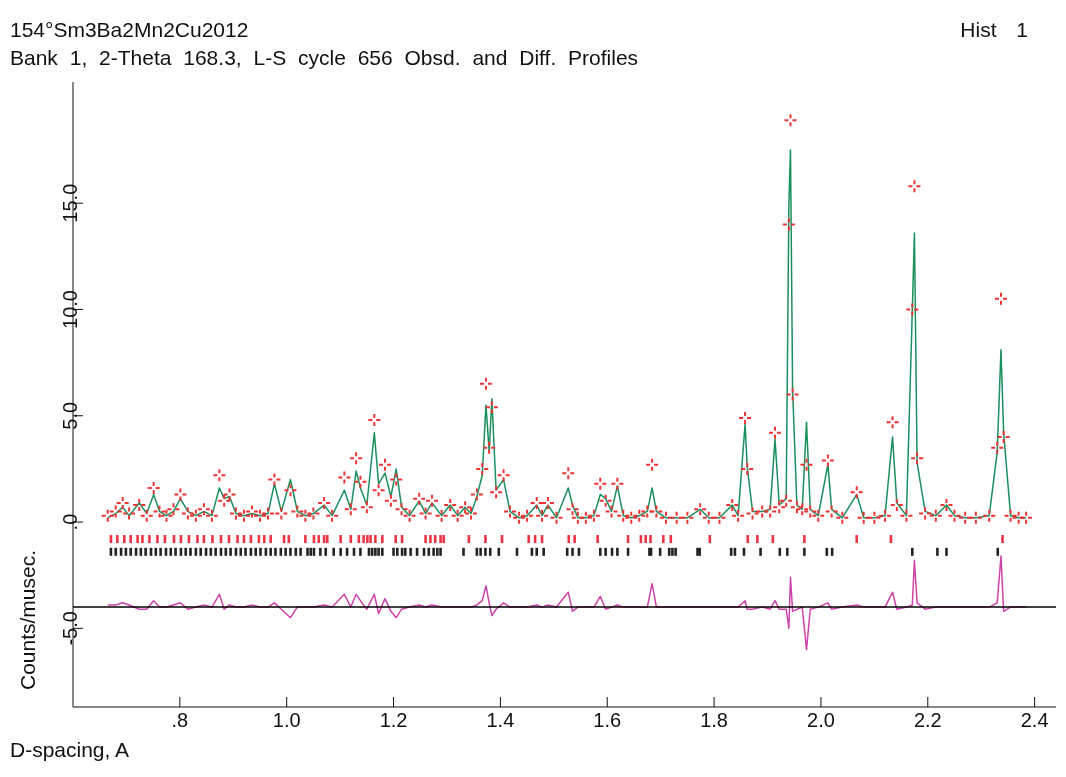  I want to click on x-tick-label: 1.8, so click(714, 720).